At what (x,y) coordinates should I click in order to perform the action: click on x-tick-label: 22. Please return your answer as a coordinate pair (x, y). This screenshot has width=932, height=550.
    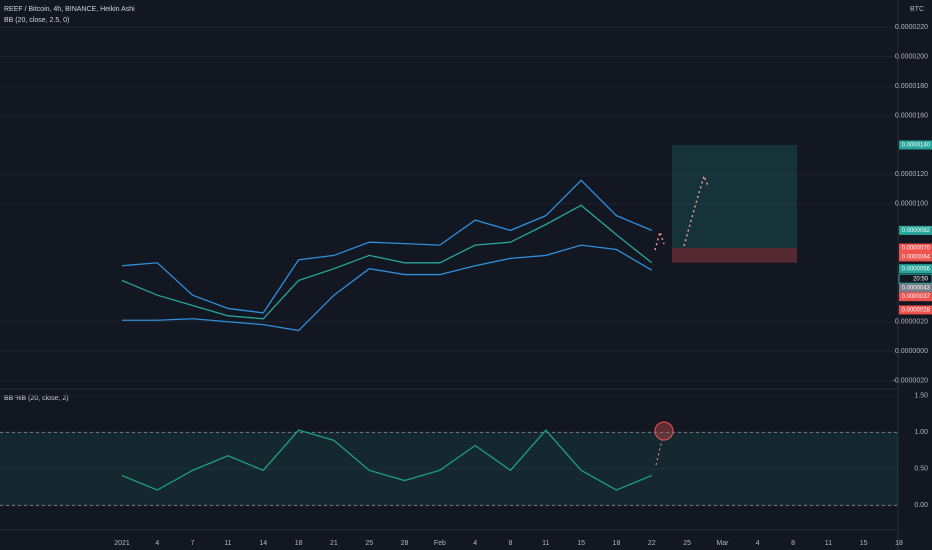
    Looking at the image, I should click on (652, 543).